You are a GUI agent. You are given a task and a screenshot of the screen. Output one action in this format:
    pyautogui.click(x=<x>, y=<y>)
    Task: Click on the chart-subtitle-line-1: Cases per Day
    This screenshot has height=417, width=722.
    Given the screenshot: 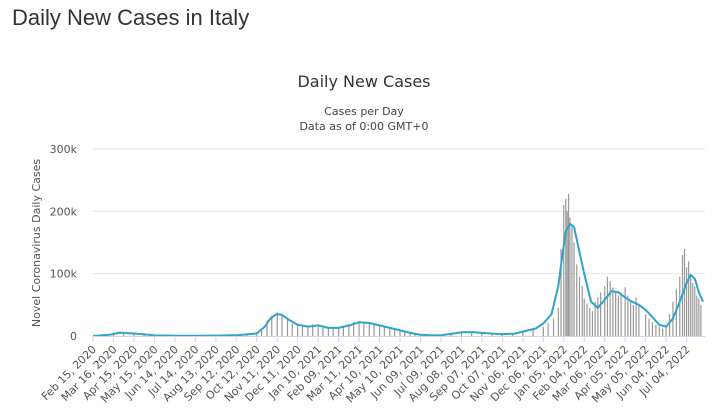 What is the action you would take?
    pyautogui.click(x=364, y=111)
    